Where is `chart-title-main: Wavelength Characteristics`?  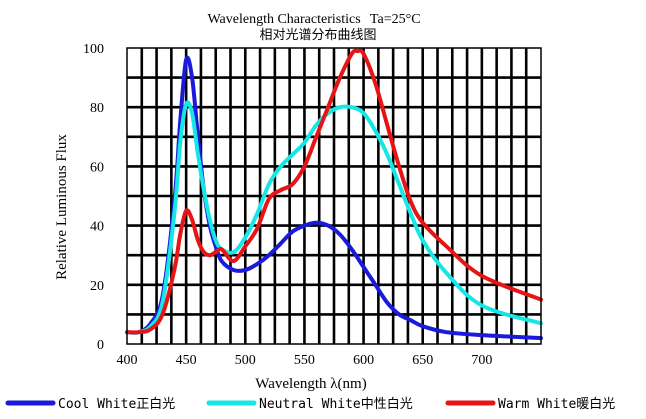 chart-title-main: Wavelength Characteristics is located at coordinates (283, 19).